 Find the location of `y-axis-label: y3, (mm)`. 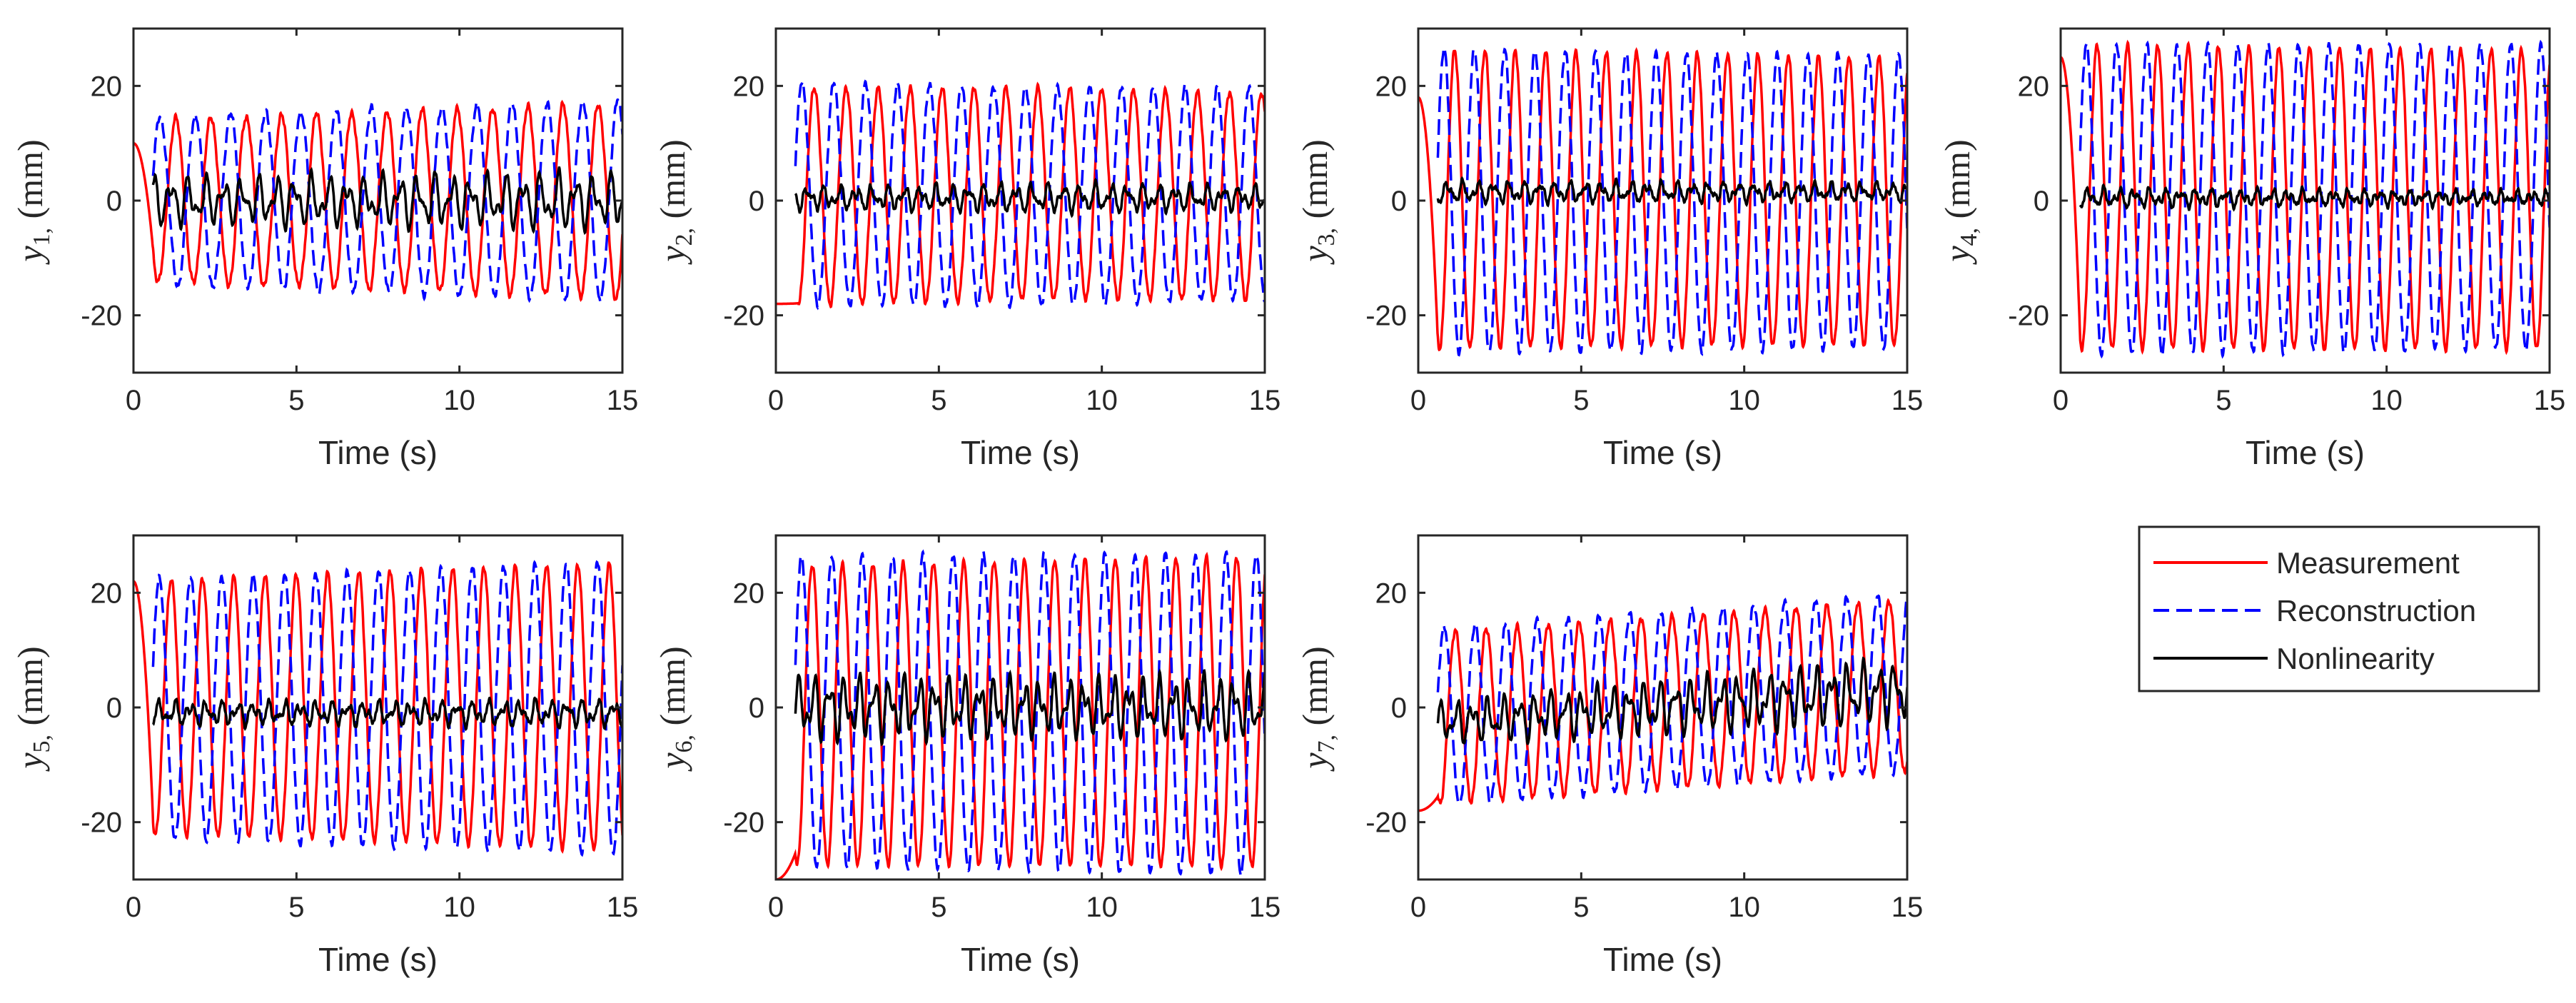

y-axis-label: y3, (mm) is located at coordinates (1317, 202).